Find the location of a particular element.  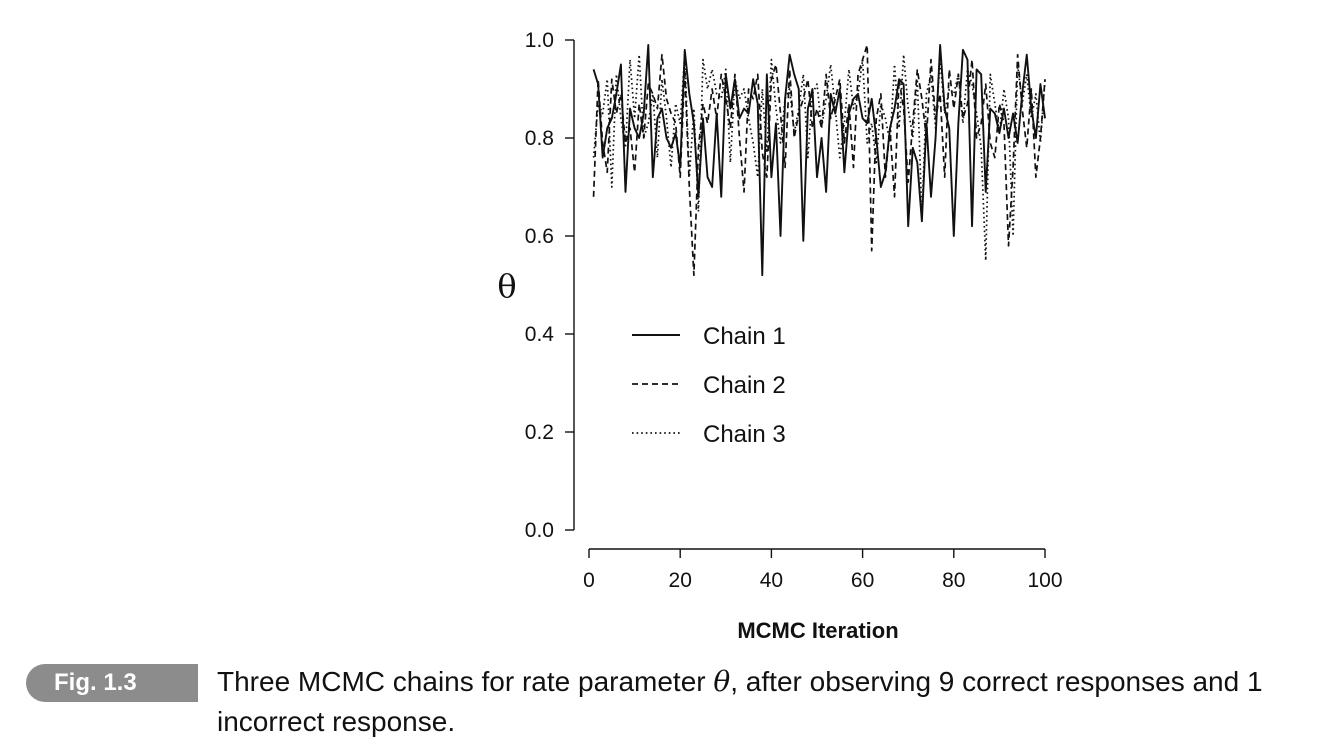

caption-text-before: Three MCMC chains for rate parameter is located at coordinates (465, 681).